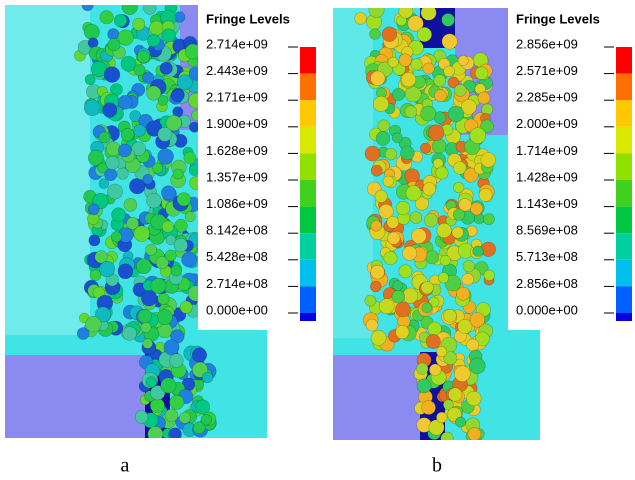  What do you see at coordinates (237, 309) in the screenshot?
I see `legend-label: 0.000e+00` at bounding box center [237, 309].